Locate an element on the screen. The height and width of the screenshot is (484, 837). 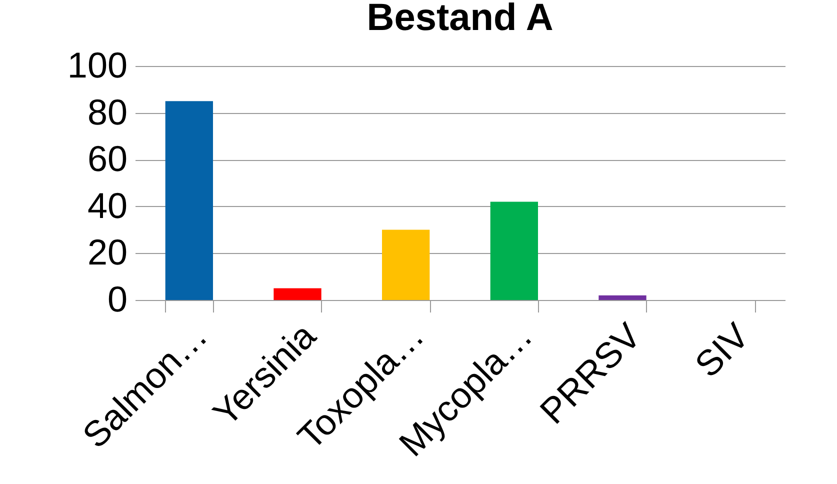
y-tick-label: 60 is located at coordinates (107, 159).